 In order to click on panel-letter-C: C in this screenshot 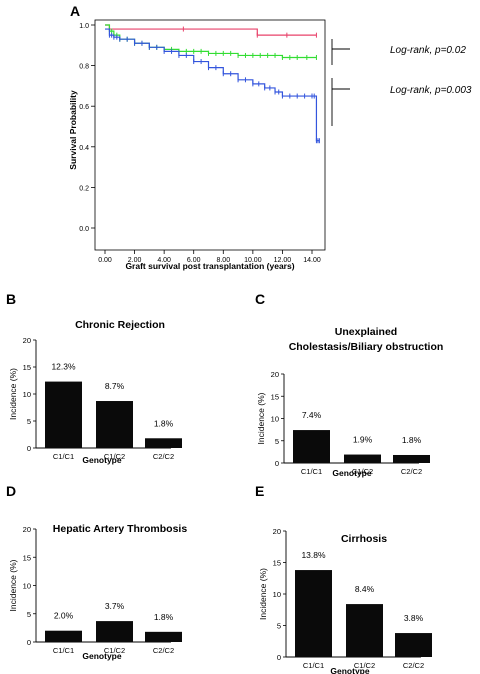, I will do `click(260, 299)`.